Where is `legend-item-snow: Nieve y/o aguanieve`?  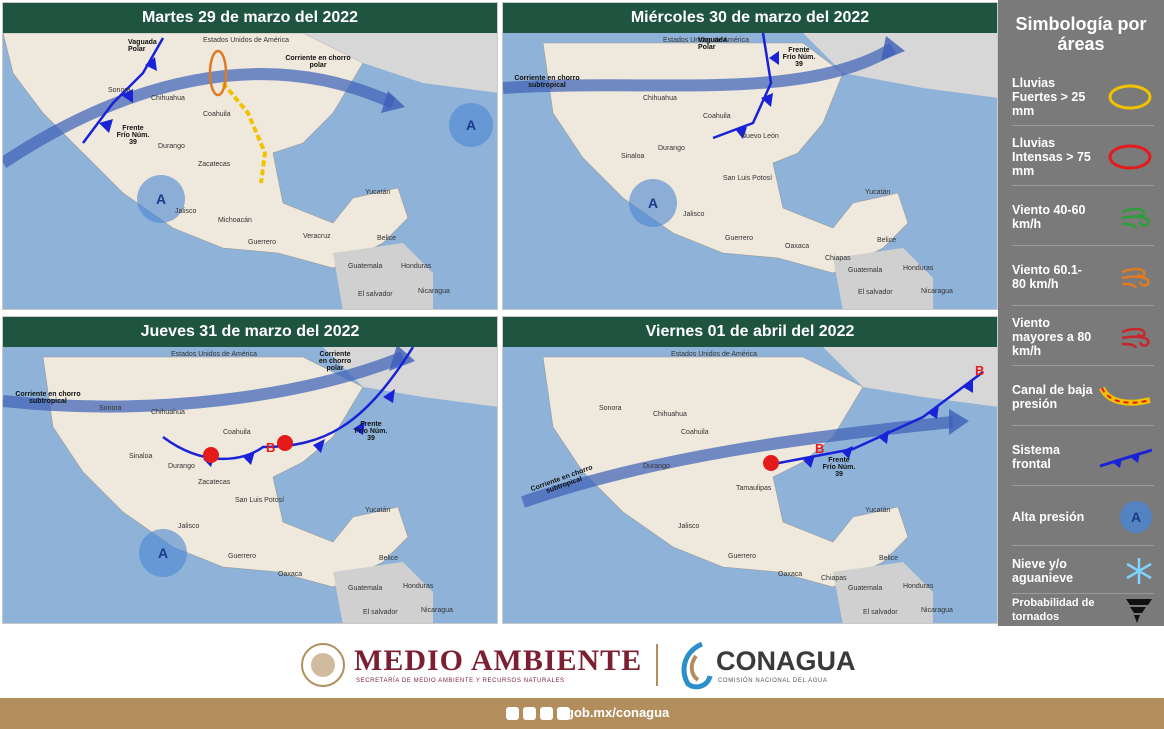 legend-item-snow: Nieve y/o aguanieve is located at coordinates (1083, 571).